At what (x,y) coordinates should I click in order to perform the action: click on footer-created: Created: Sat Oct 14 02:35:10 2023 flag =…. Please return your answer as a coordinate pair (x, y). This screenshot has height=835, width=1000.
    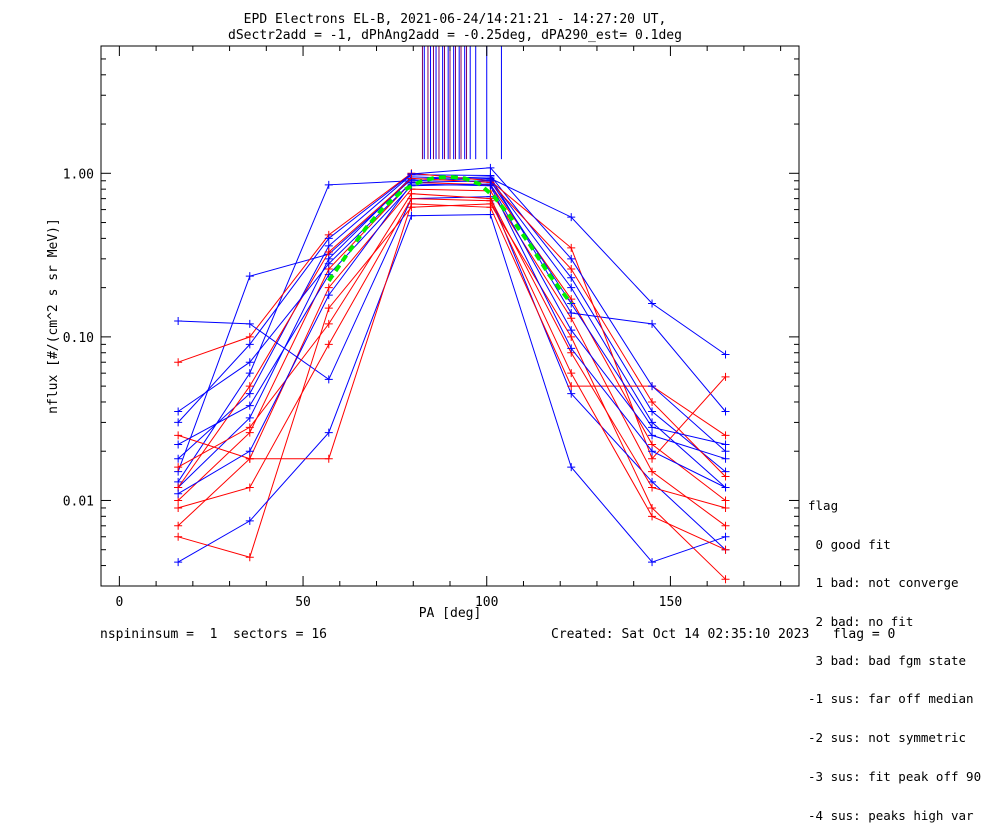
    Looking at the image, I should click on (723, 634).